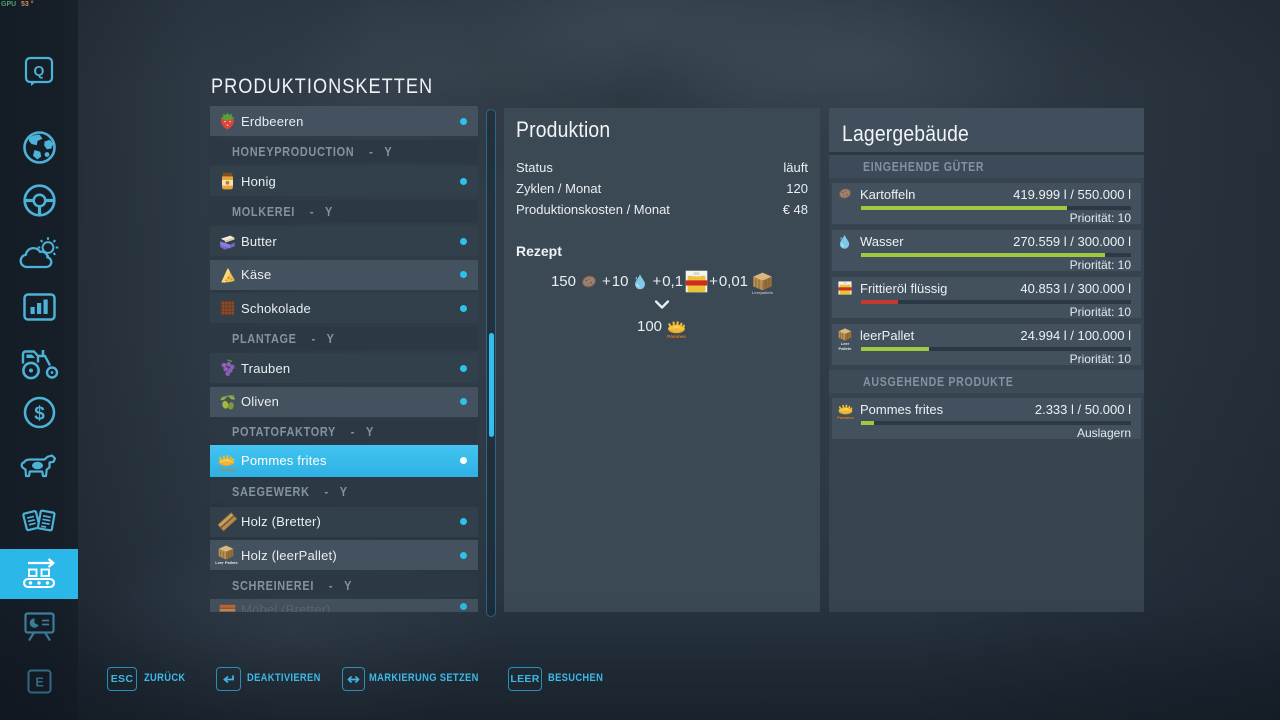 The image size is (1280, 720). What do you see at coordinates (39, 683) in the screenshot?
I see `svg-text: E` at bounding box center [39, 683].